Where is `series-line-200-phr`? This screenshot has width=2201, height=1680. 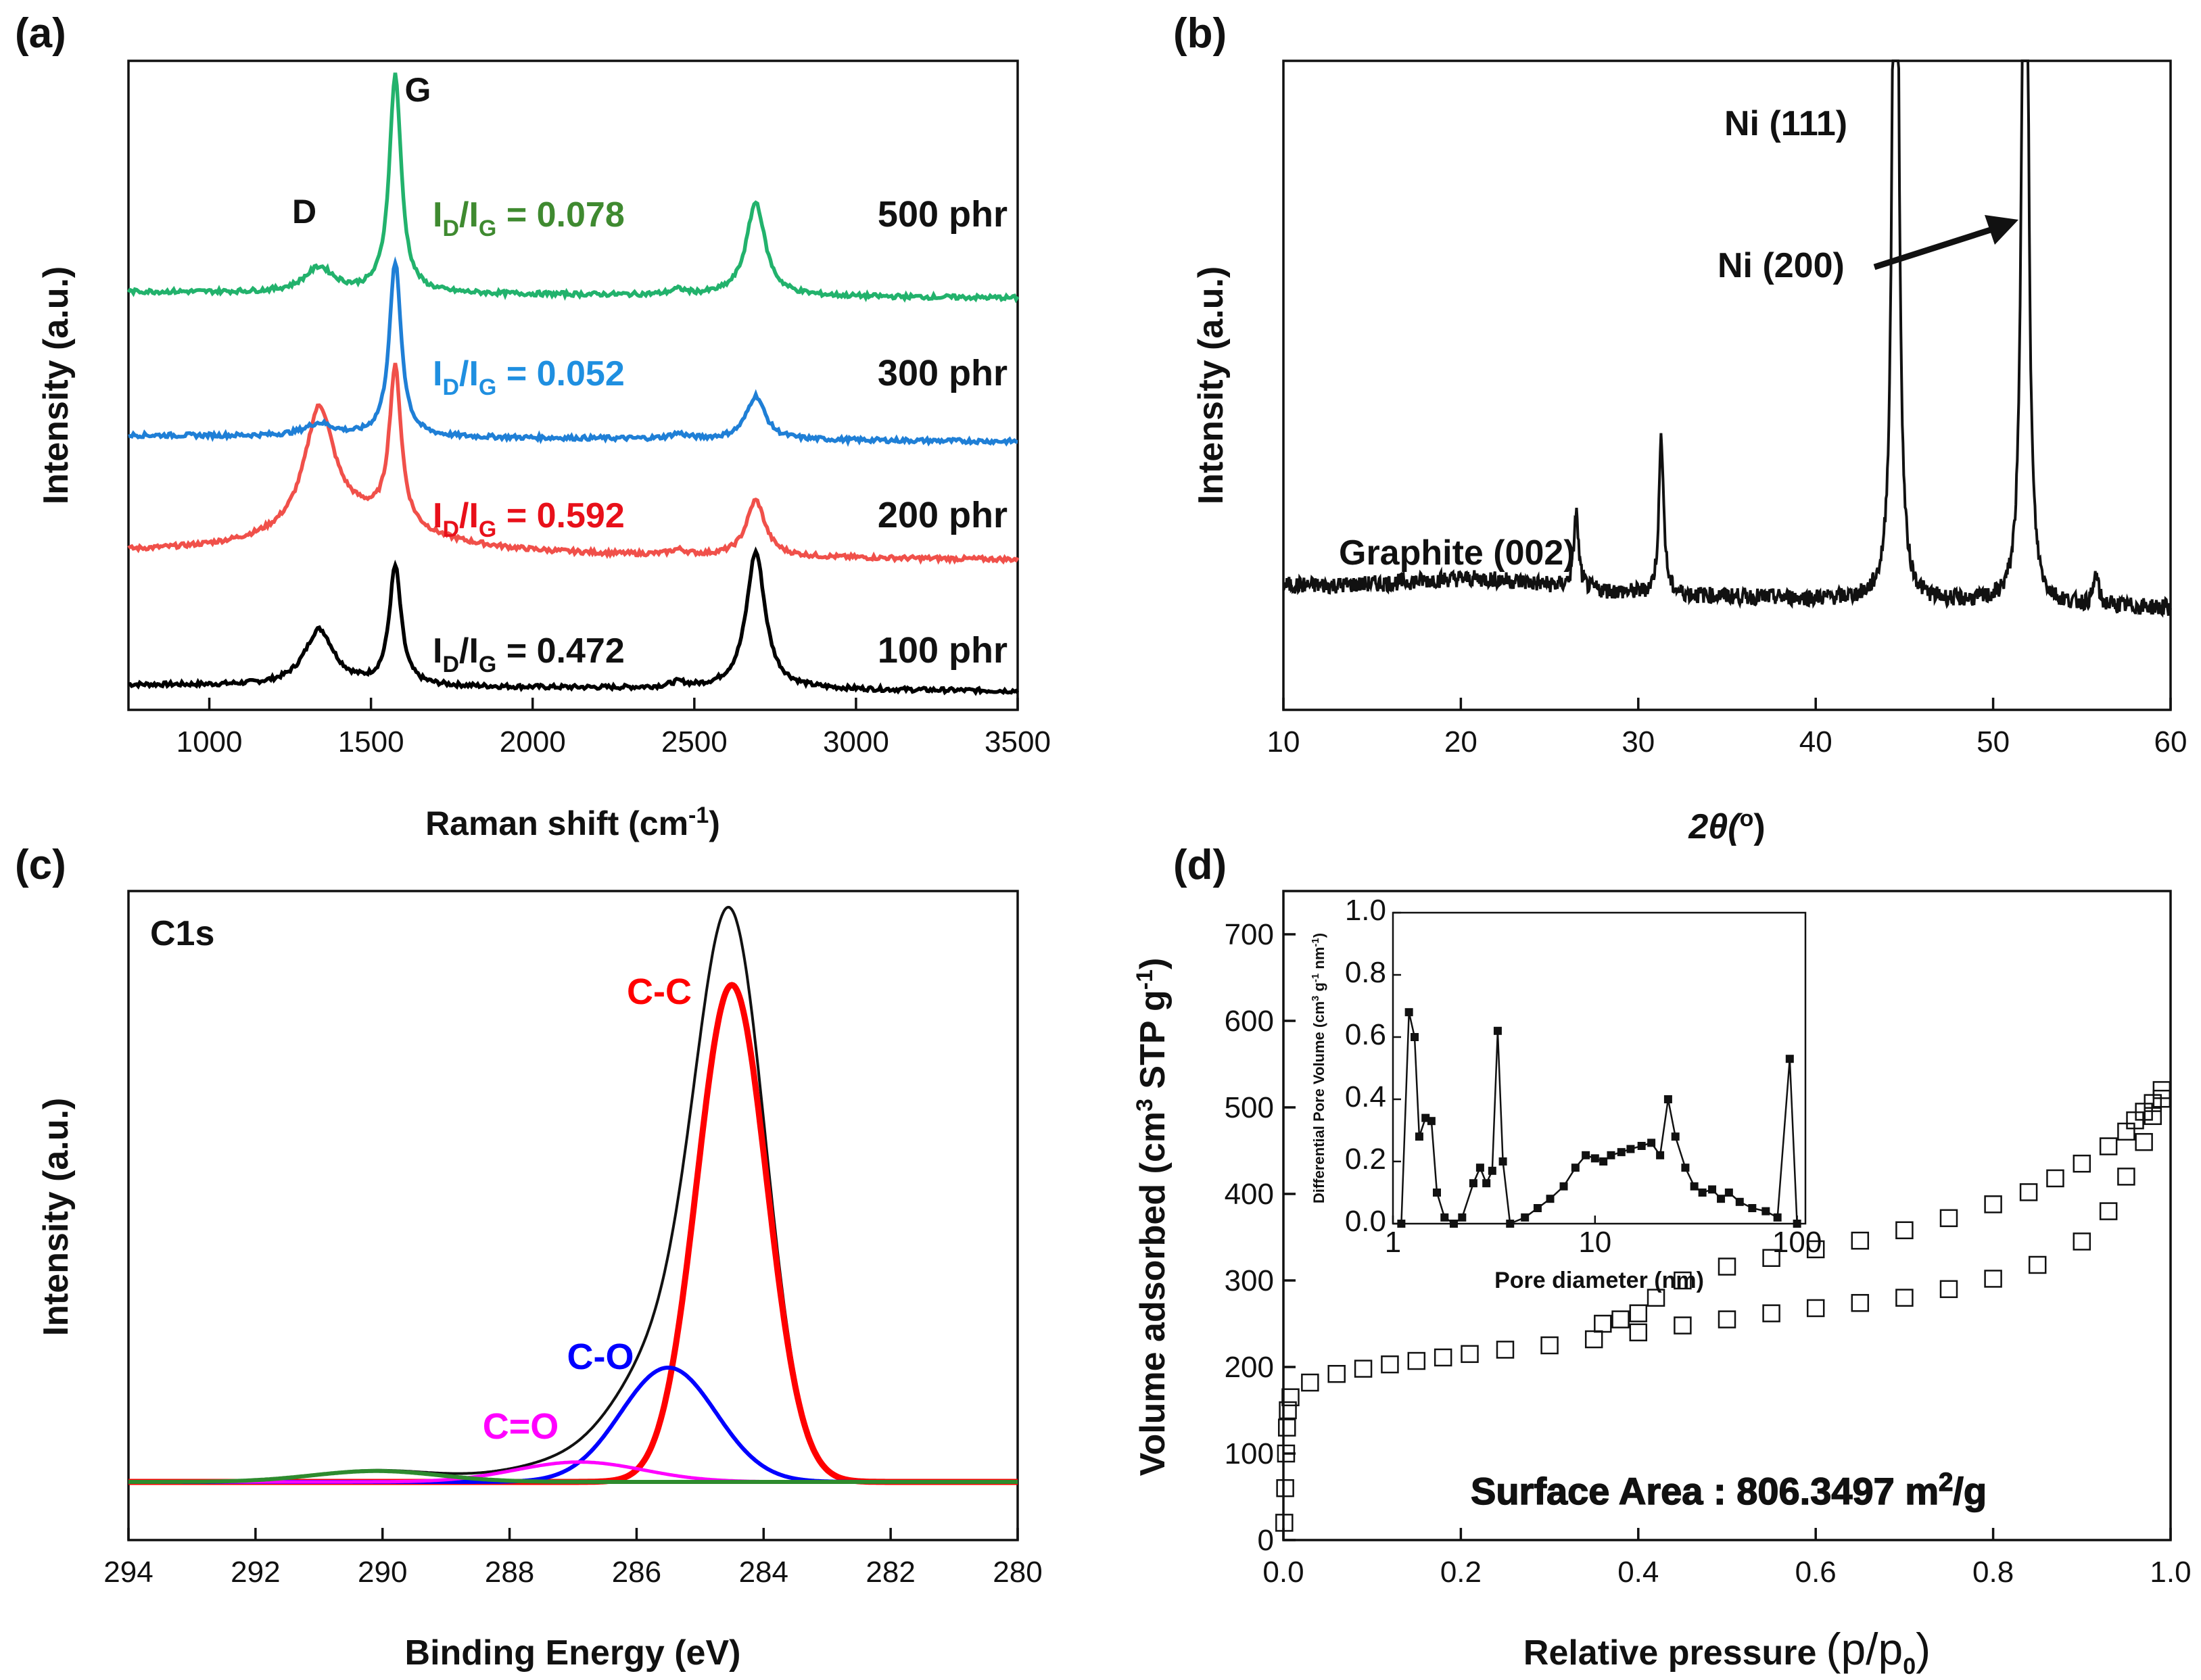 series-line-200-phr is located at coordinates (573, 463).